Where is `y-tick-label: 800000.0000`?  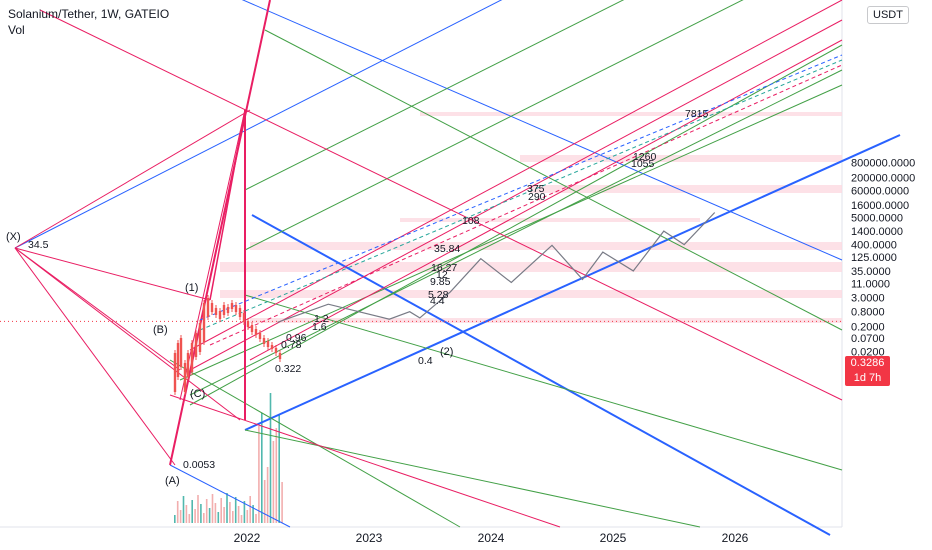 y-tick-label: 800000.0000 is located at coordinates (883, 164).